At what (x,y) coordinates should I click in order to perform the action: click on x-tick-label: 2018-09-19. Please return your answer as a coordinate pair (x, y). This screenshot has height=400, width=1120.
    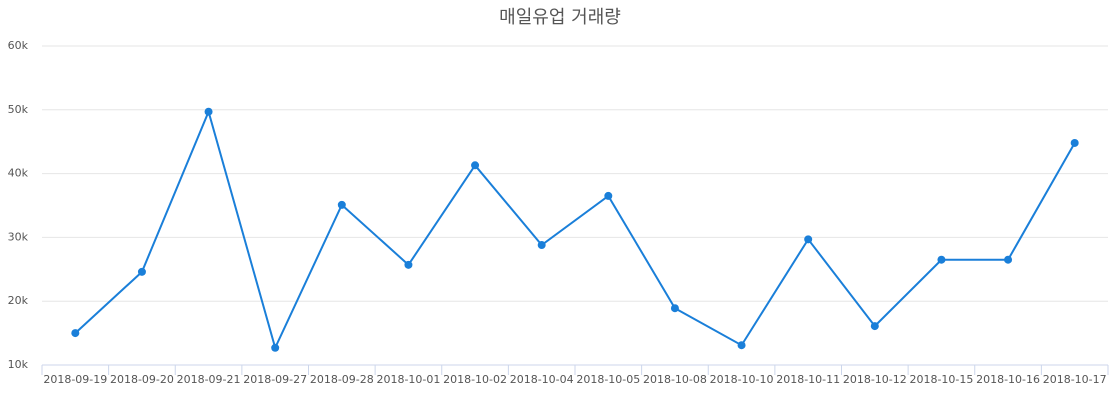
    Looking at the image, I should click on (75, 379).